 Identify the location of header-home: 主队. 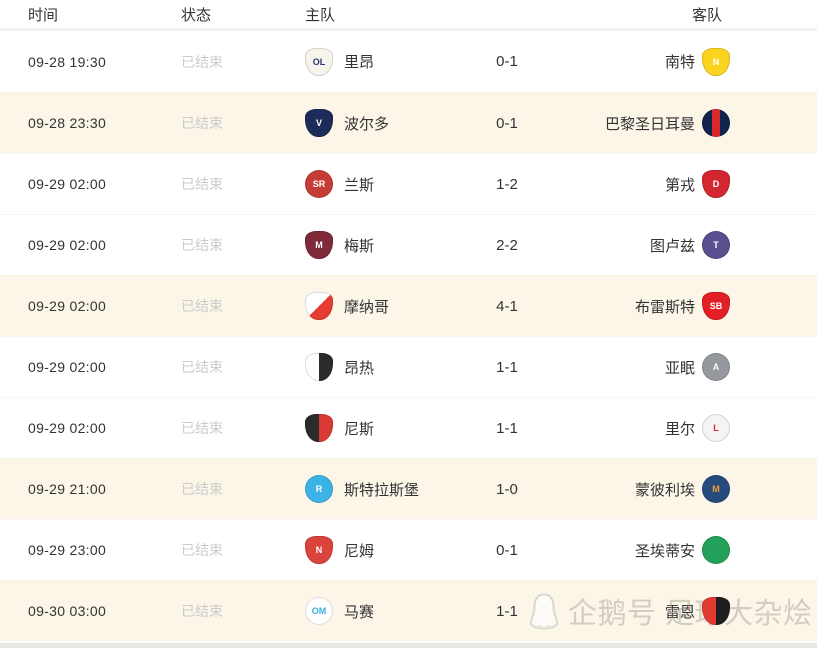
(320, 15).